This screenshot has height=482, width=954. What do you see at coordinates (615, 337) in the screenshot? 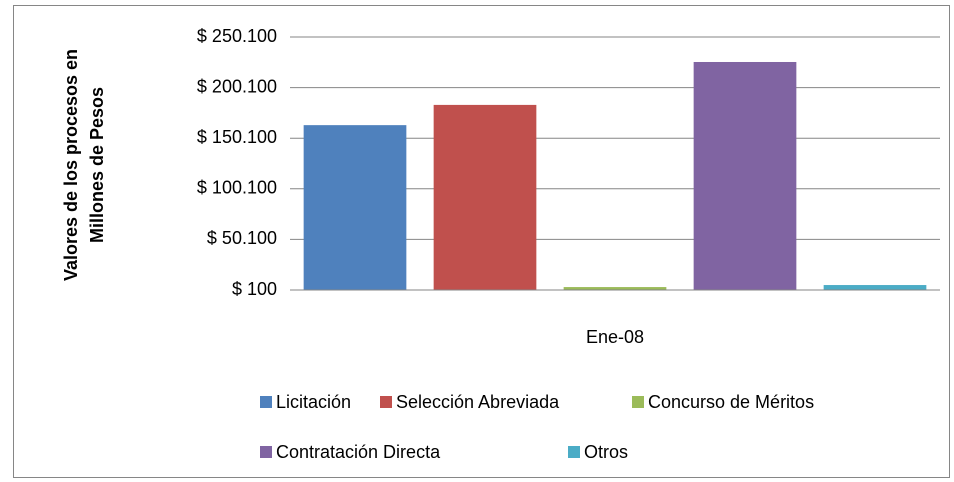
I see `x-tick-label: Ene-08` at bounding box center [615, 337].